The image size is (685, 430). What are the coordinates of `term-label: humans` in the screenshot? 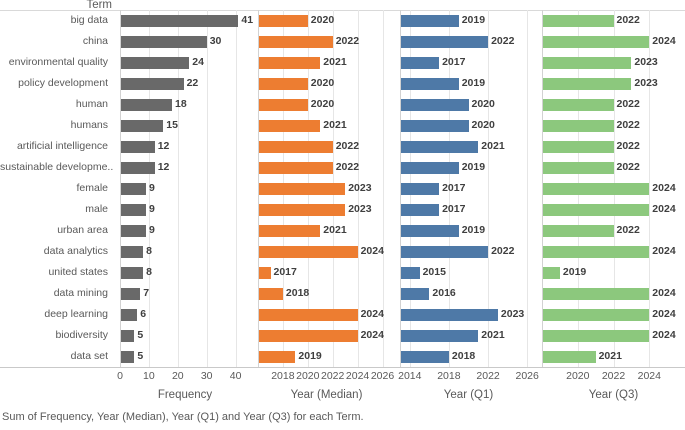 It's located at (89, 125).